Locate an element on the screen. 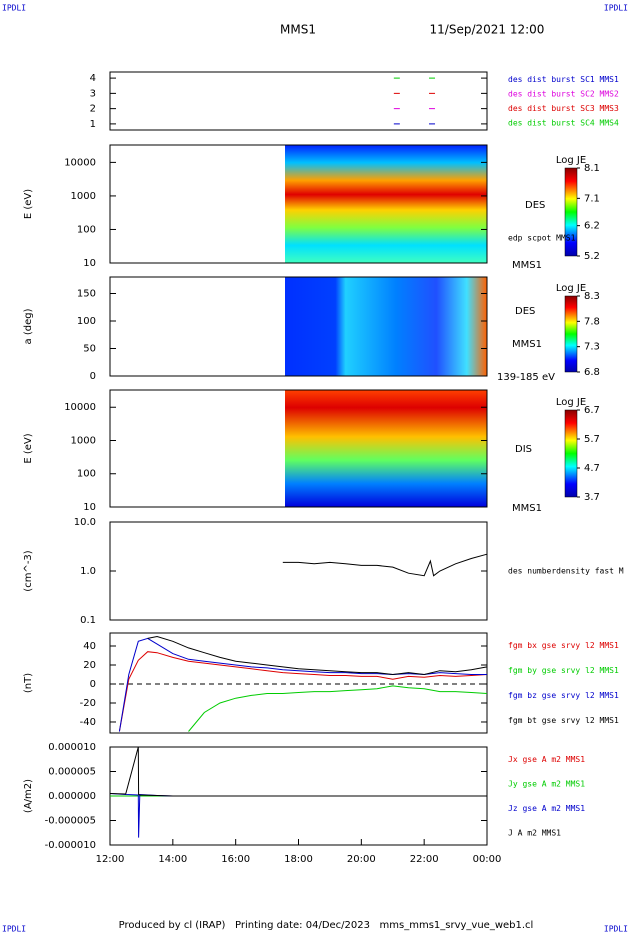 This screenshot has height=934, width=630. x-tick-label: 16:00 is located at coordinates (235, 859).